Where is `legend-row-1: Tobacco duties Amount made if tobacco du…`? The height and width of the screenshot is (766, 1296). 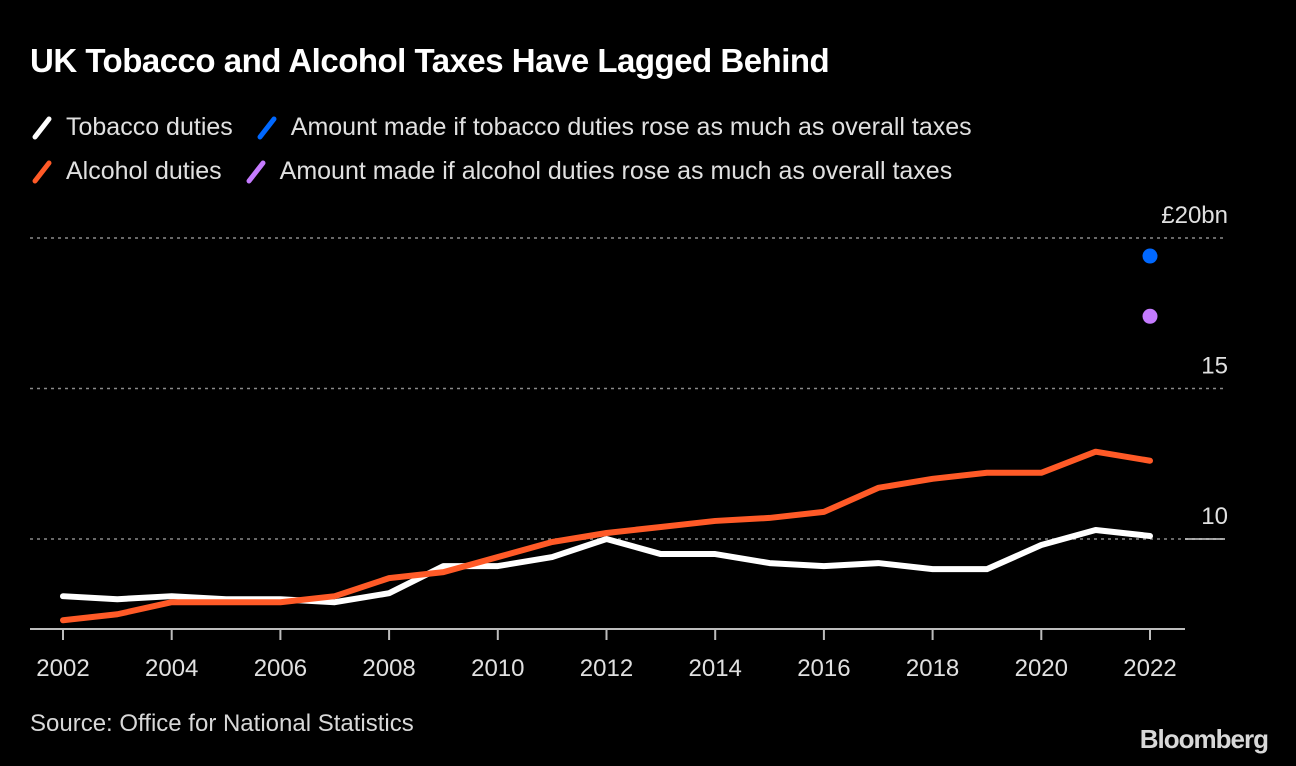 legend-row-1: Tobacco duties Amount made if tobacco du… is located at coordinates (512, 127).